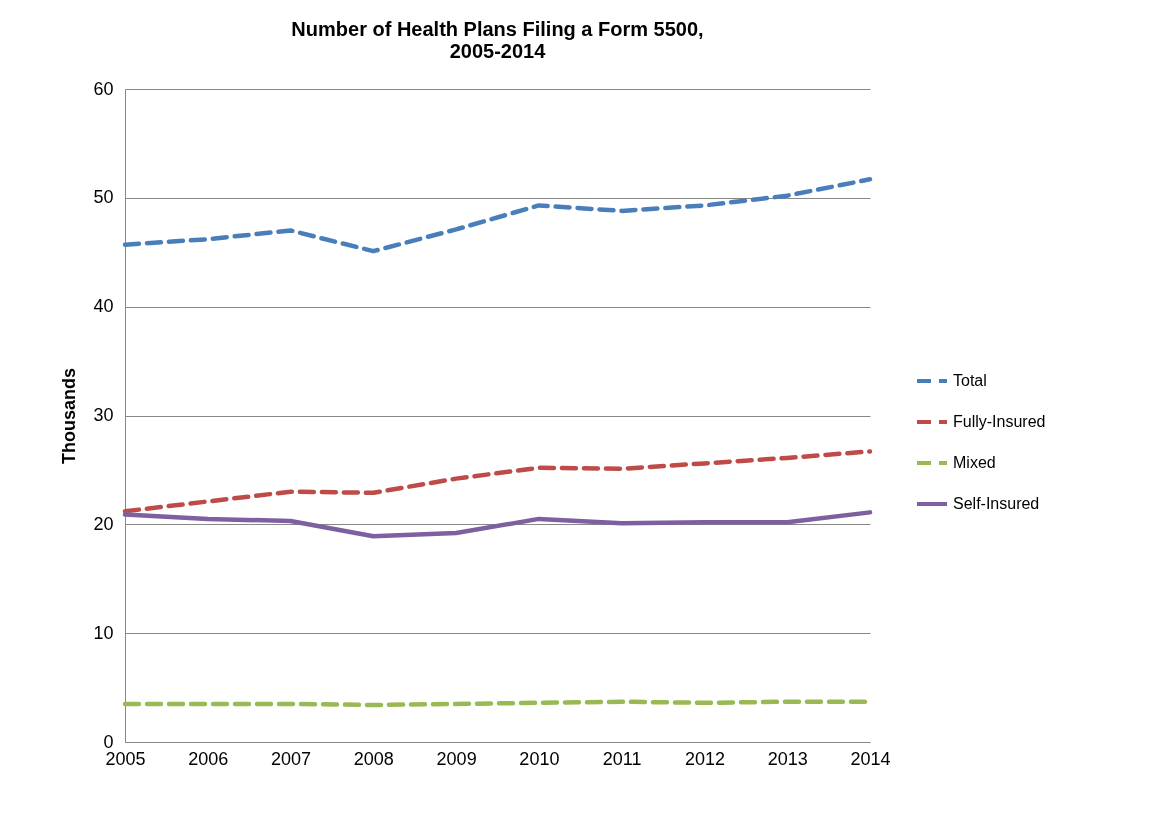  Describe the element at coordinates (704, 758) in the screenshot. I see `x-tick-label: 2012` at that location.